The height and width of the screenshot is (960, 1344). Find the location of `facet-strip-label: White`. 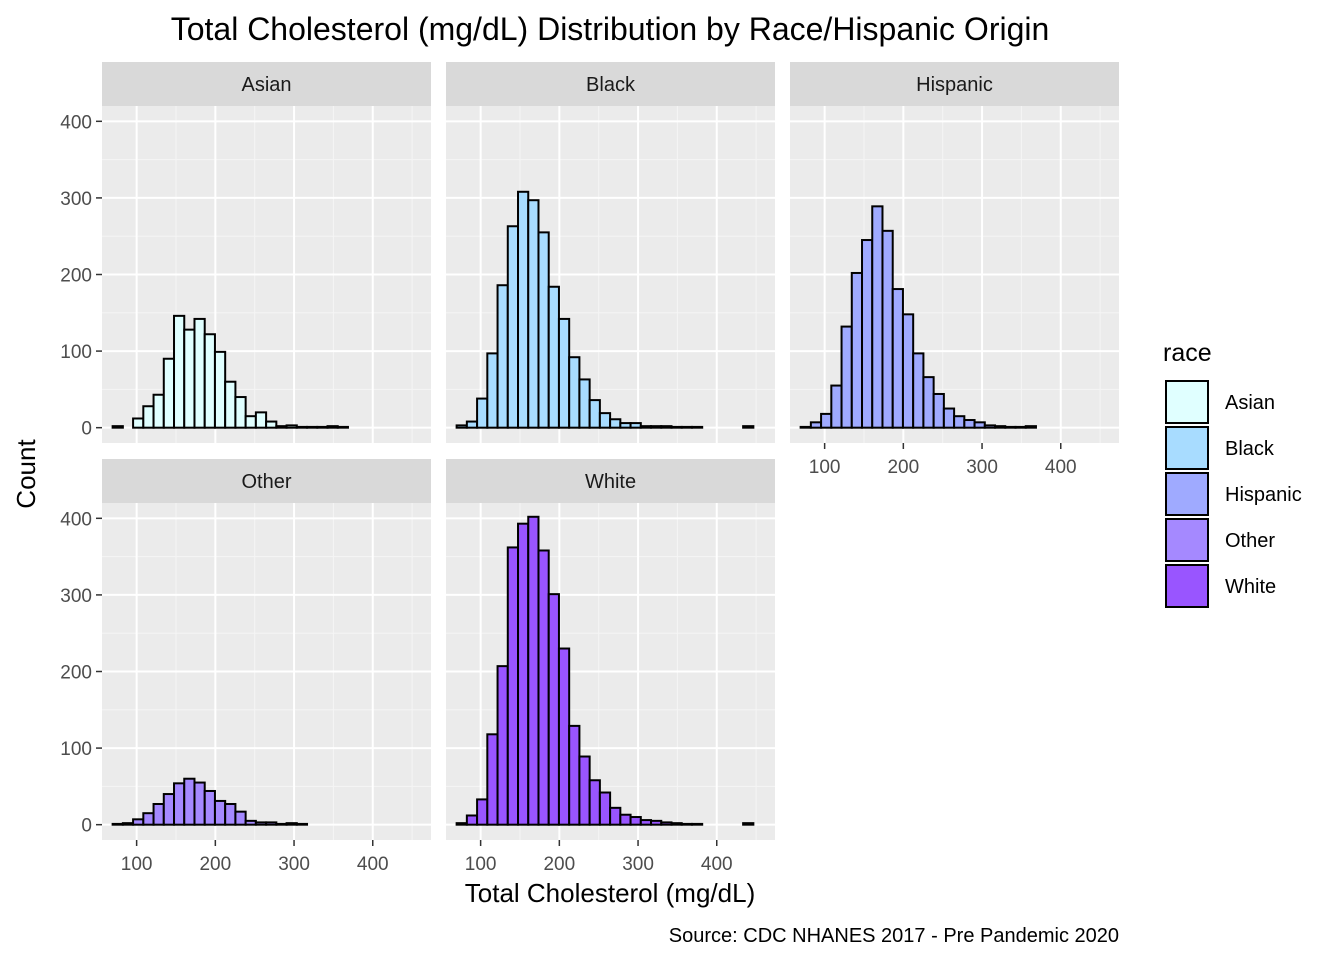

facet-strip-label: White is located at coordinates (610, 482).